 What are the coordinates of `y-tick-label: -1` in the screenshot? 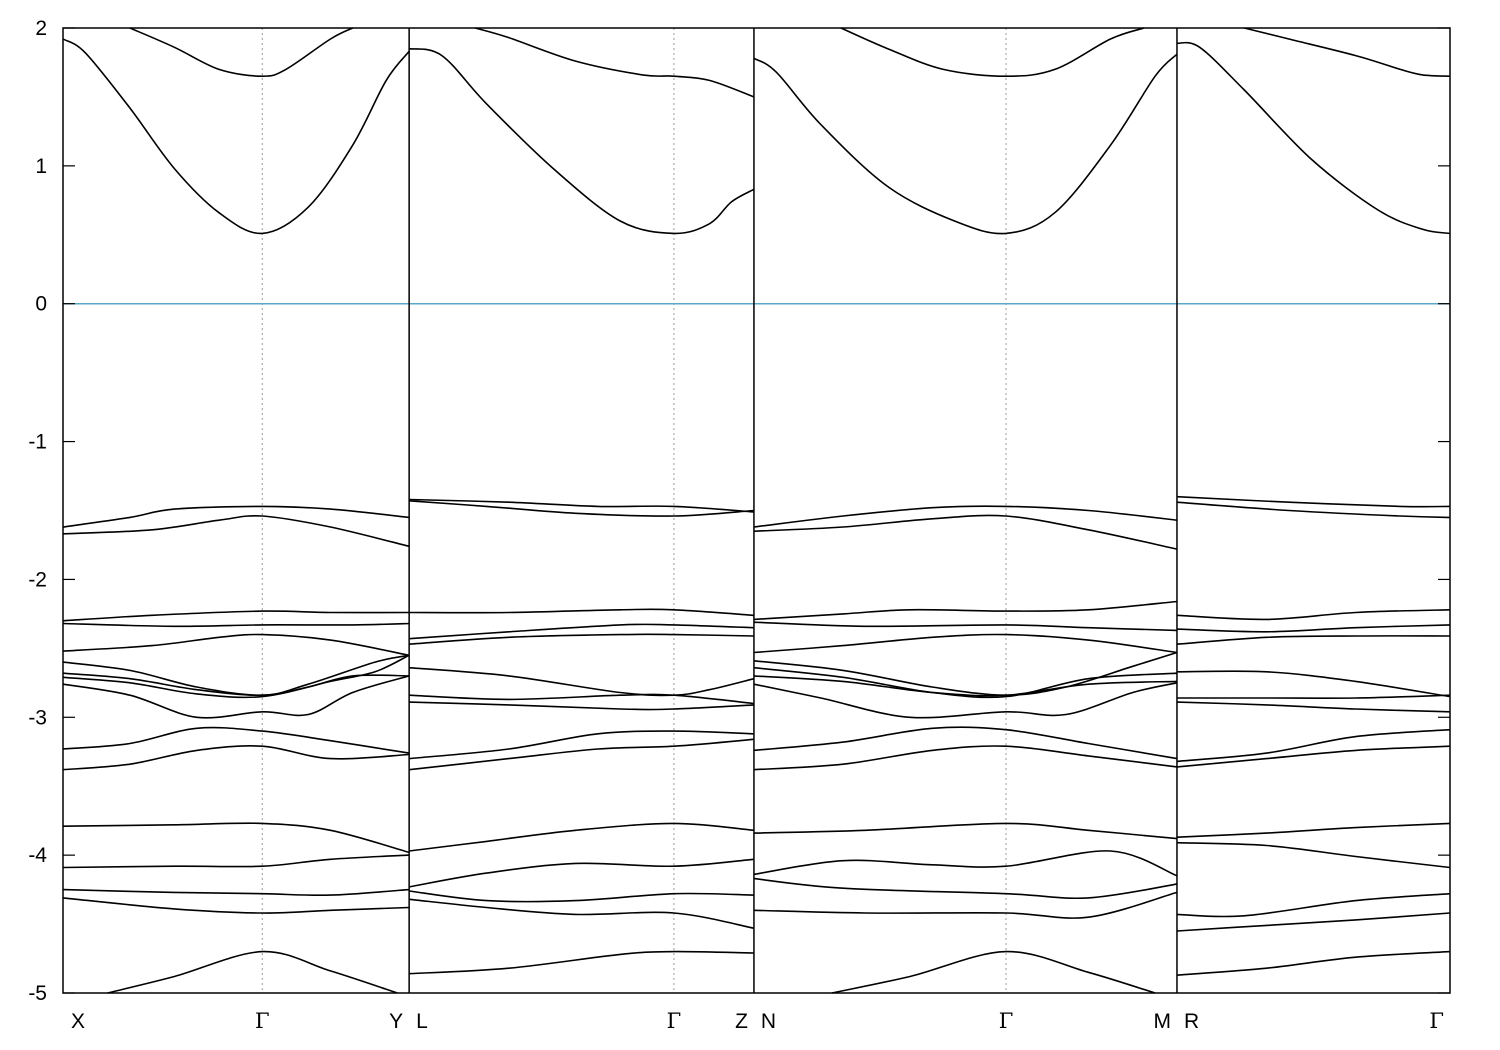 It's located at (37, 442).